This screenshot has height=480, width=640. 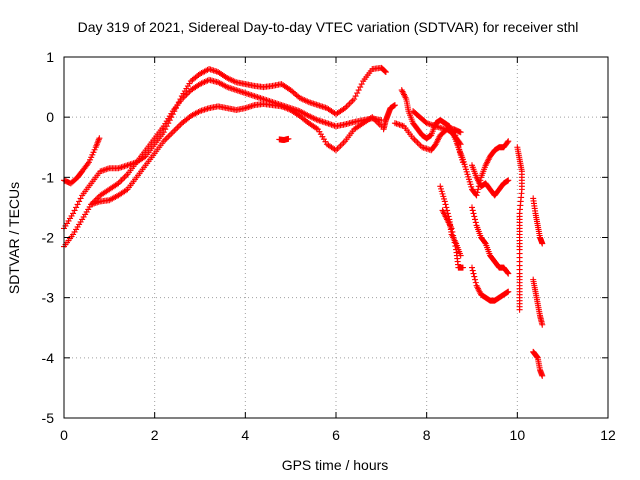 I want to click on x-tick-label: 12, so click(x=608, y=435).